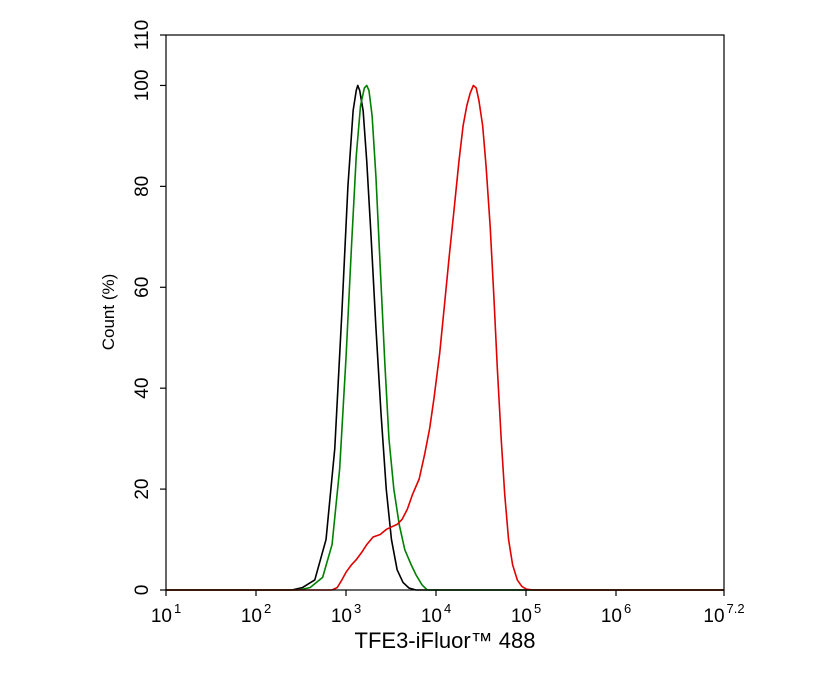  I want to click on y-tick-label: 100, so click(142, 86).